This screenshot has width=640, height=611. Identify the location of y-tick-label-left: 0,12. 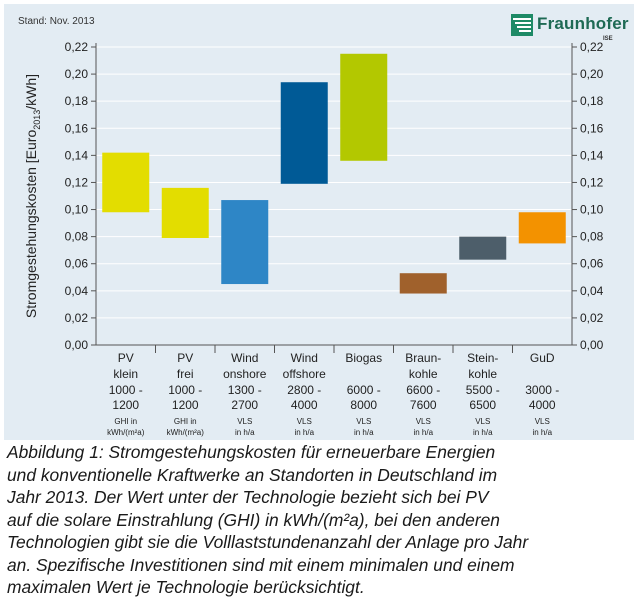
(77, 182).